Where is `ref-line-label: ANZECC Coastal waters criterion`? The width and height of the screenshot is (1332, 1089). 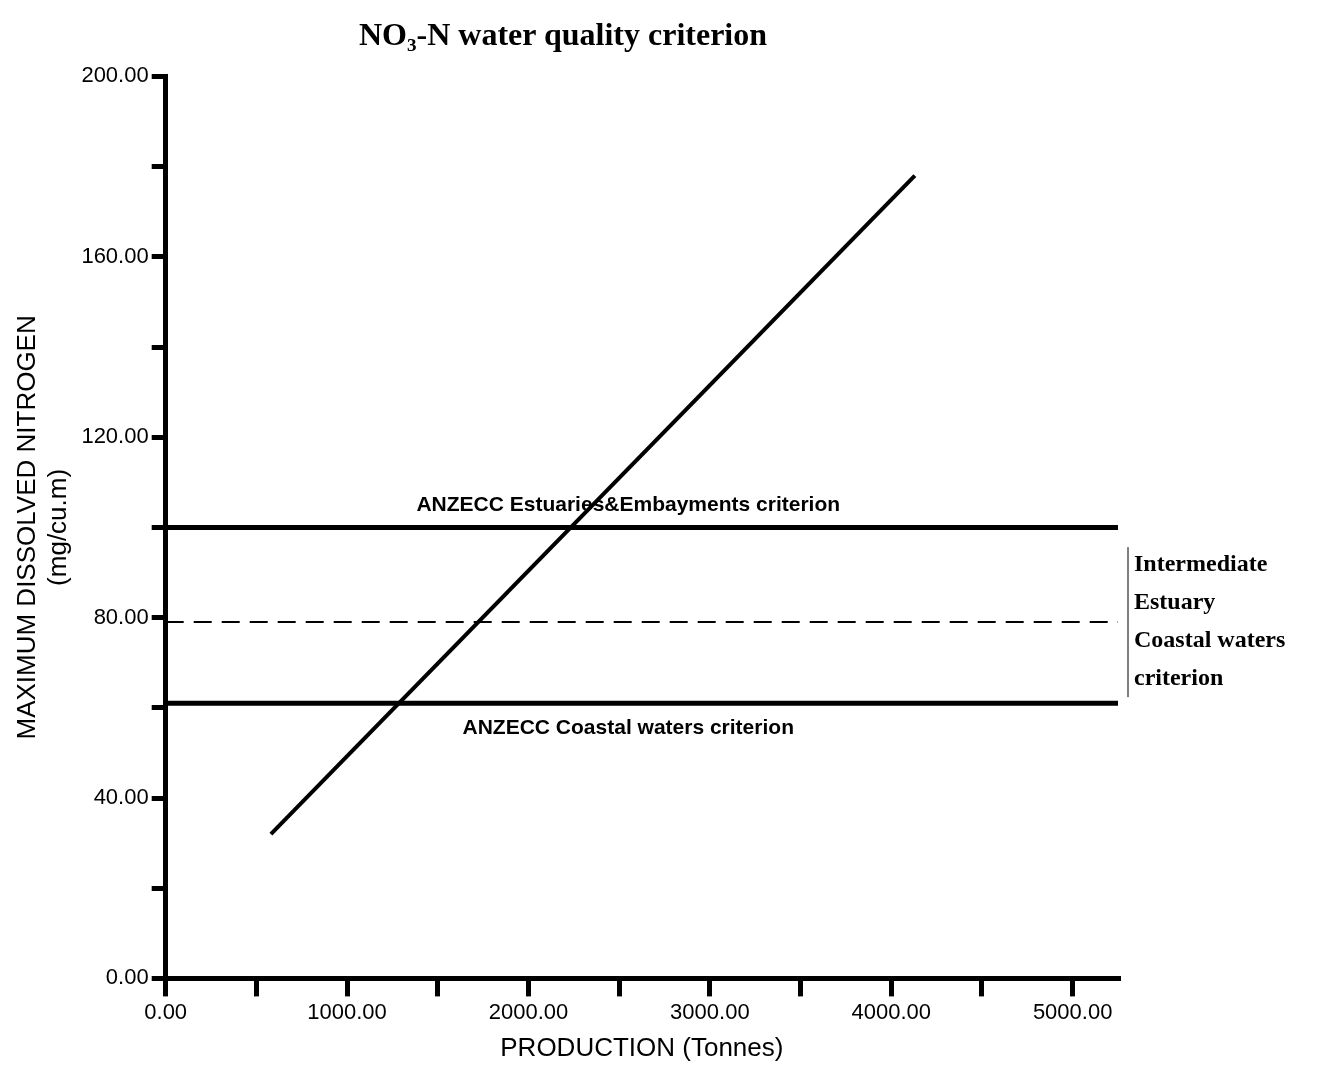 ref-line-label: ANZECC Coastal waters criterion is located at coordinates (628, 726).